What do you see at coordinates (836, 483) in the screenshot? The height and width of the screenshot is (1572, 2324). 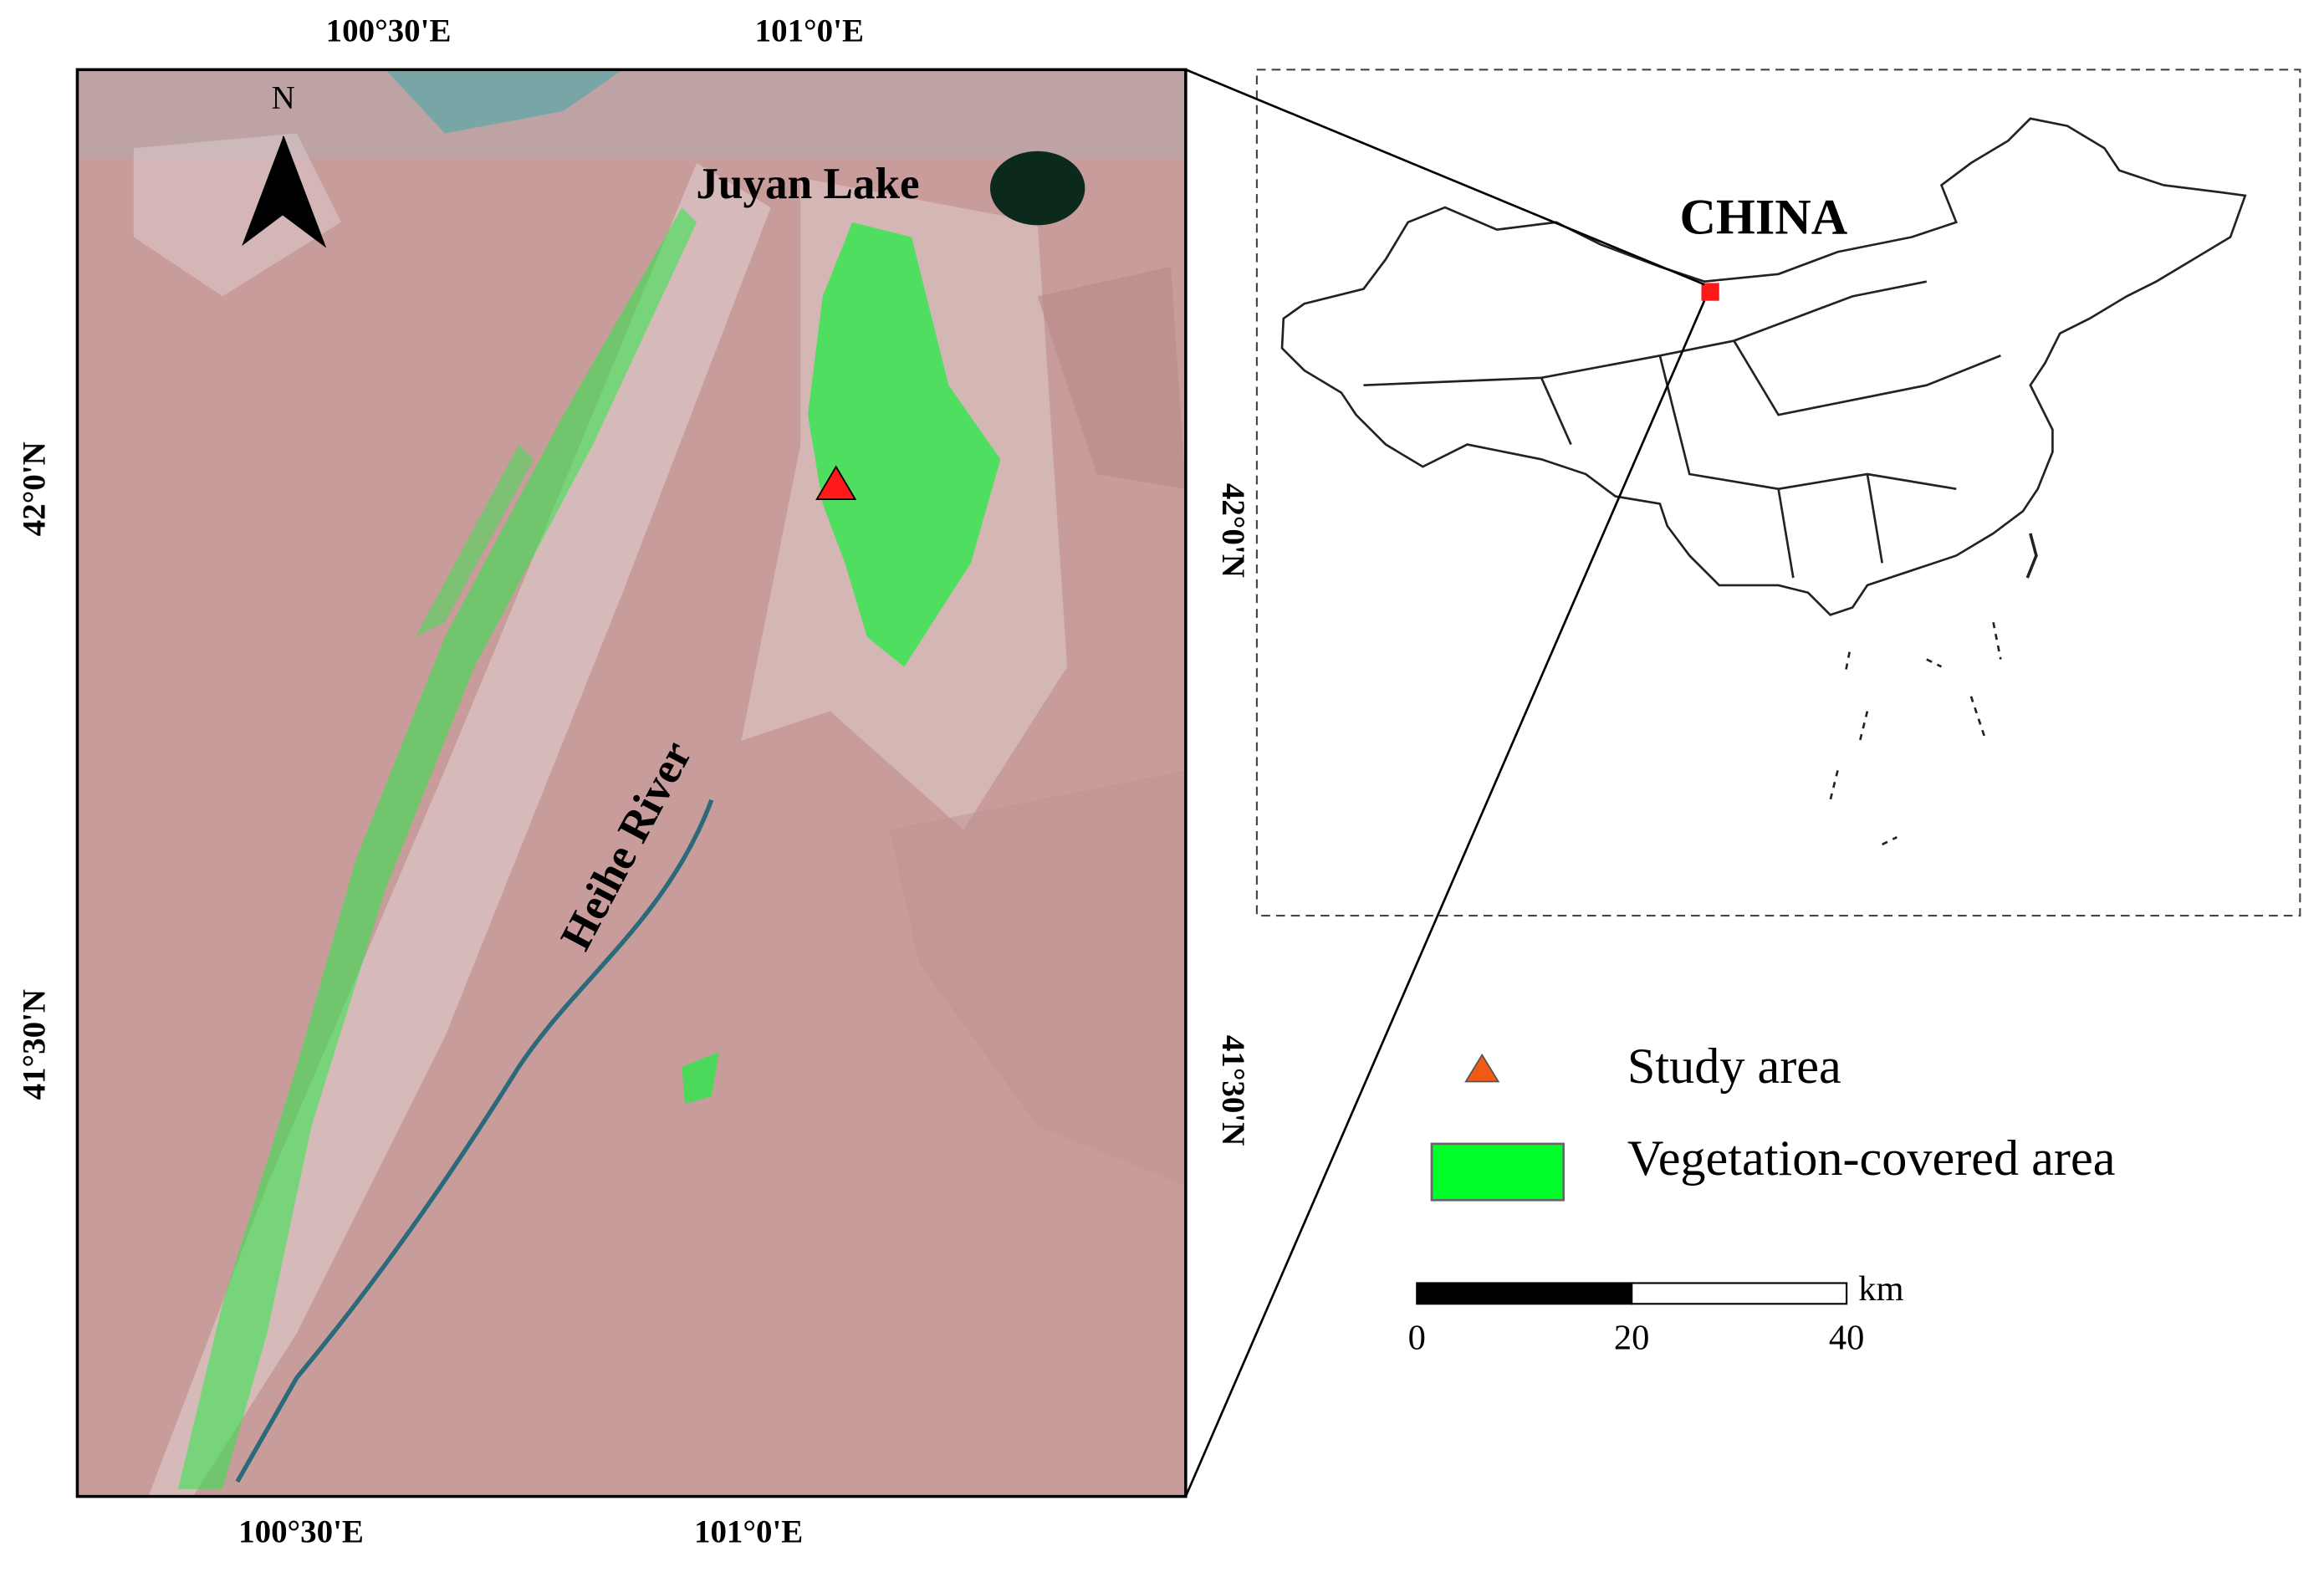 I see `study-site` at bounding box center [836, 483].